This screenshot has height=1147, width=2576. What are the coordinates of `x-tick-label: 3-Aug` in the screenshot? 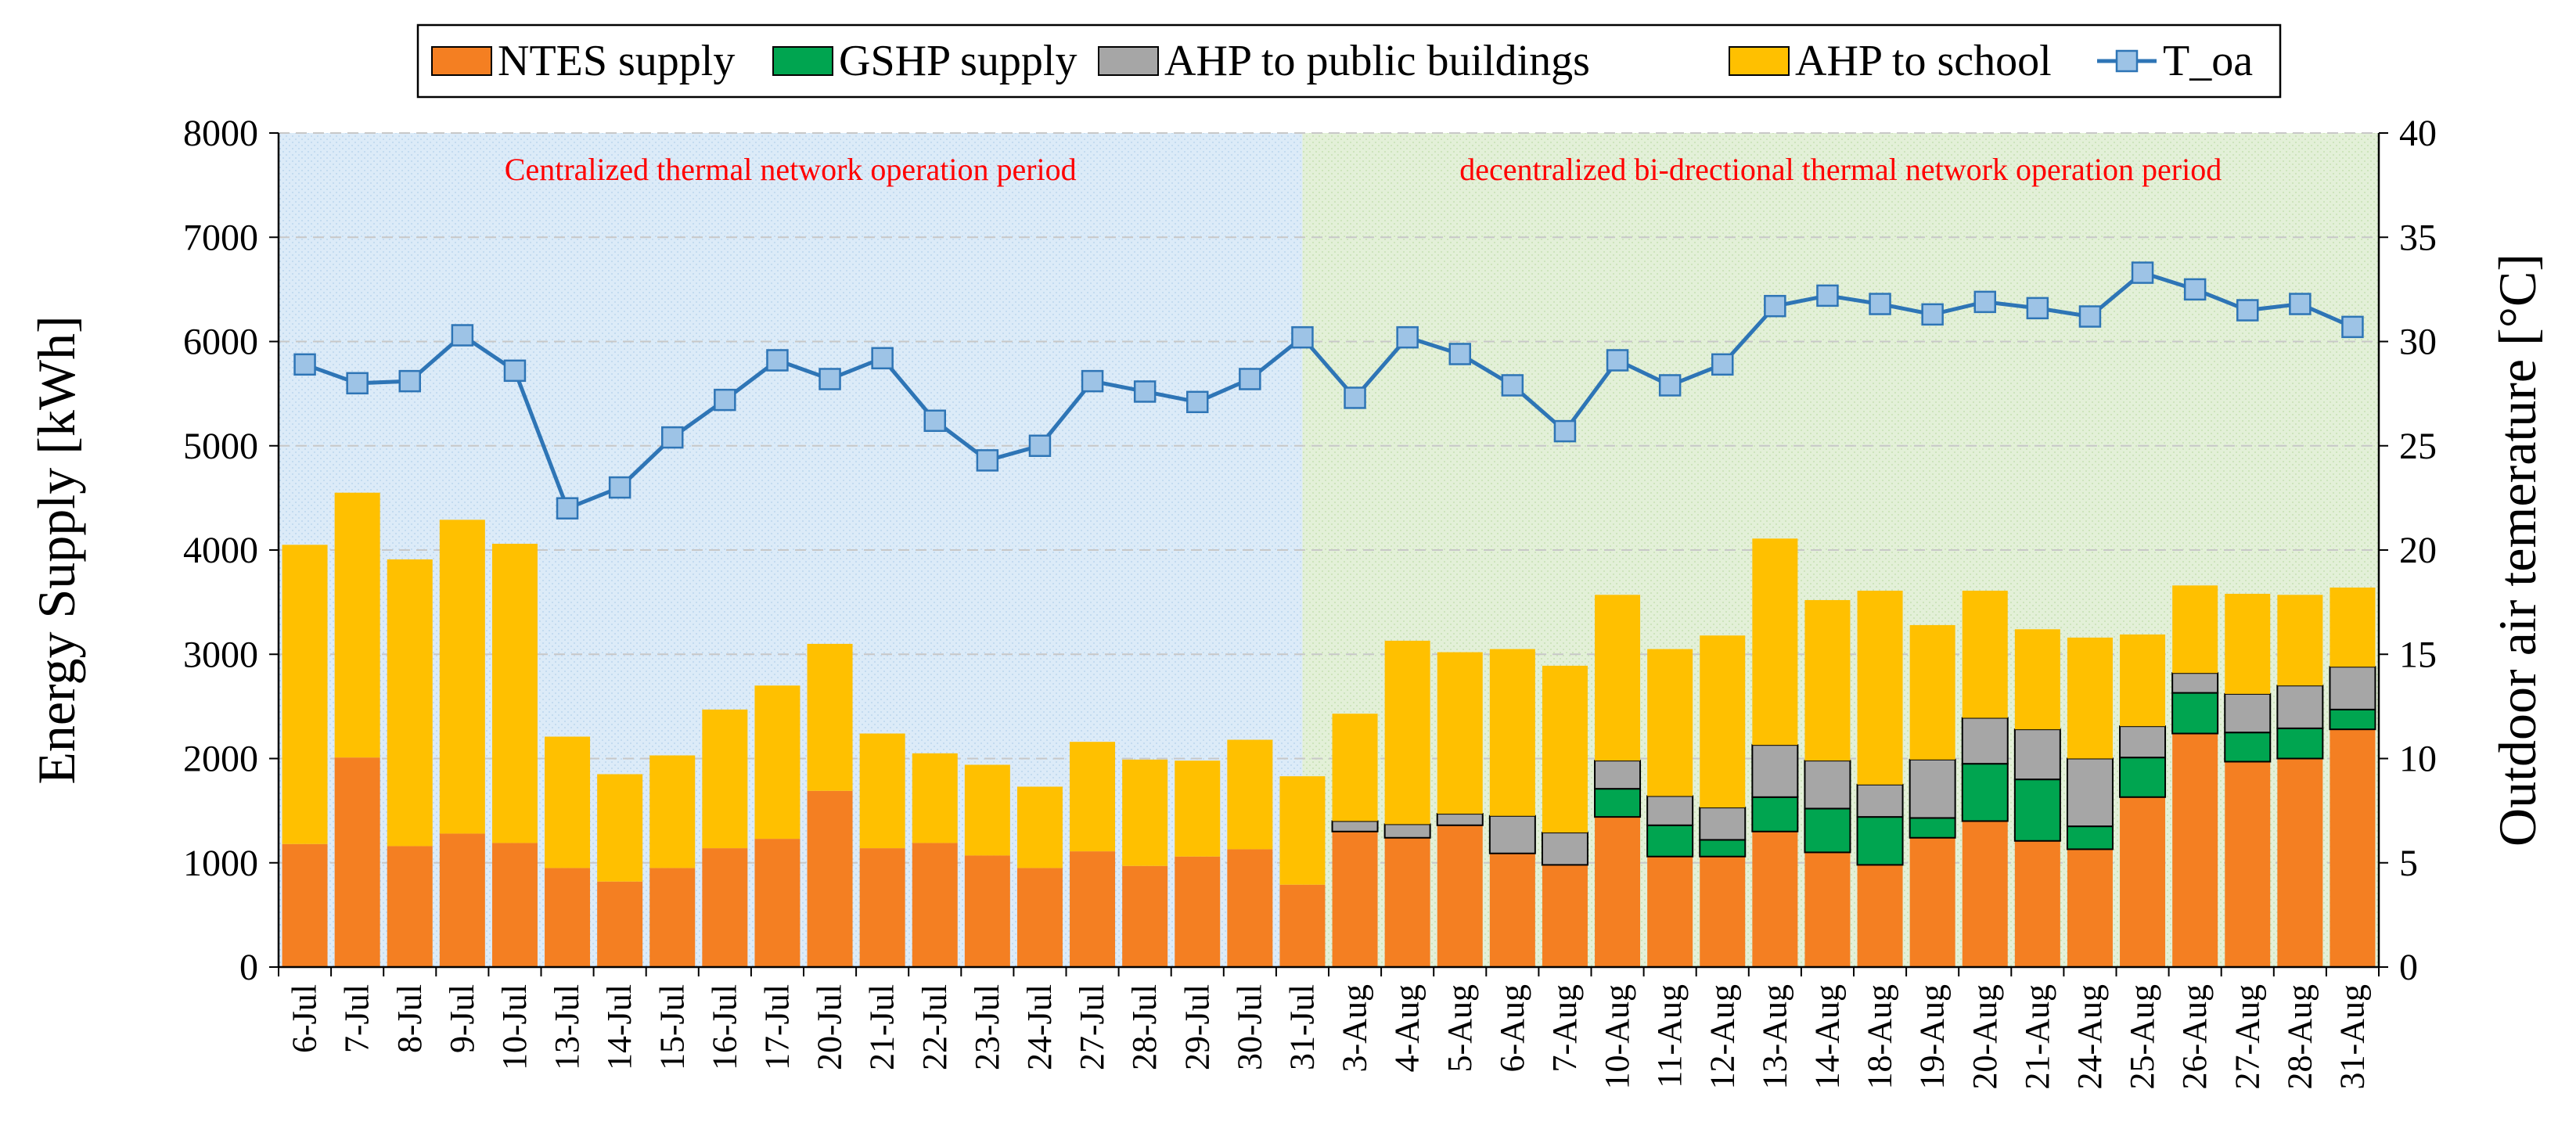 It's located at (1355, 1028).